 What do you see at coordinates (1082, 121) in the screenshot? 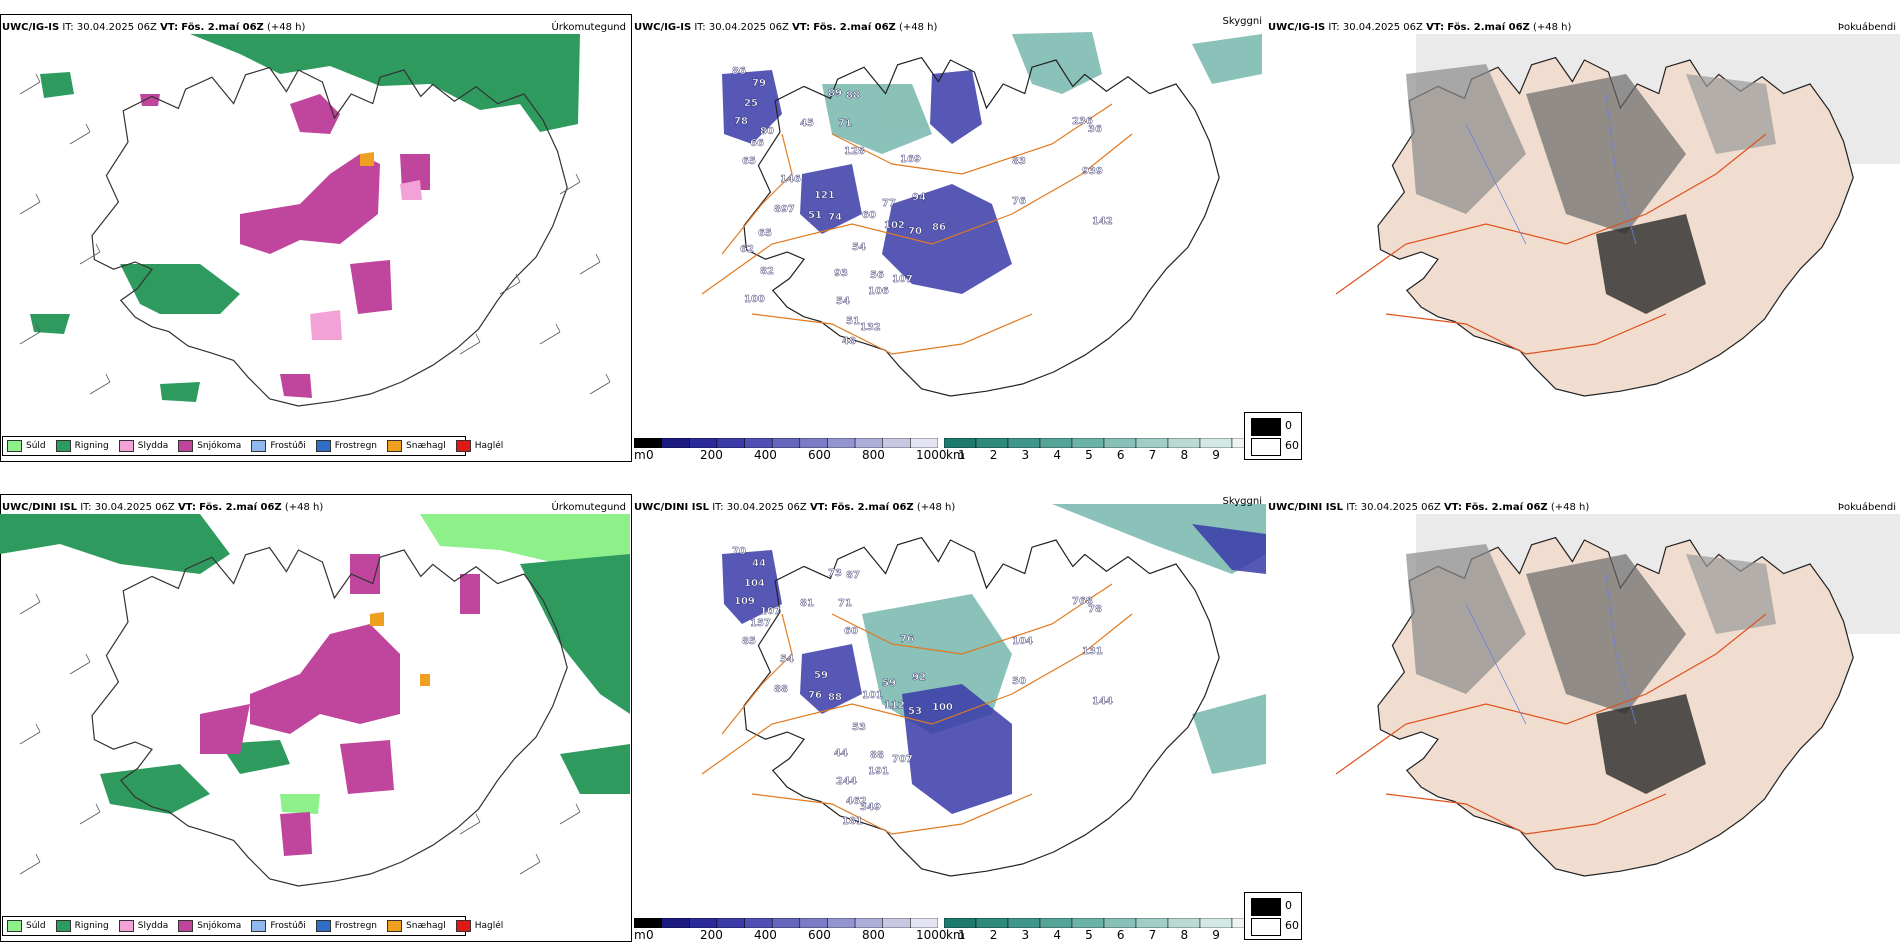
I see `ceiling-value-label: 236` at bounding box center [1082, 121].